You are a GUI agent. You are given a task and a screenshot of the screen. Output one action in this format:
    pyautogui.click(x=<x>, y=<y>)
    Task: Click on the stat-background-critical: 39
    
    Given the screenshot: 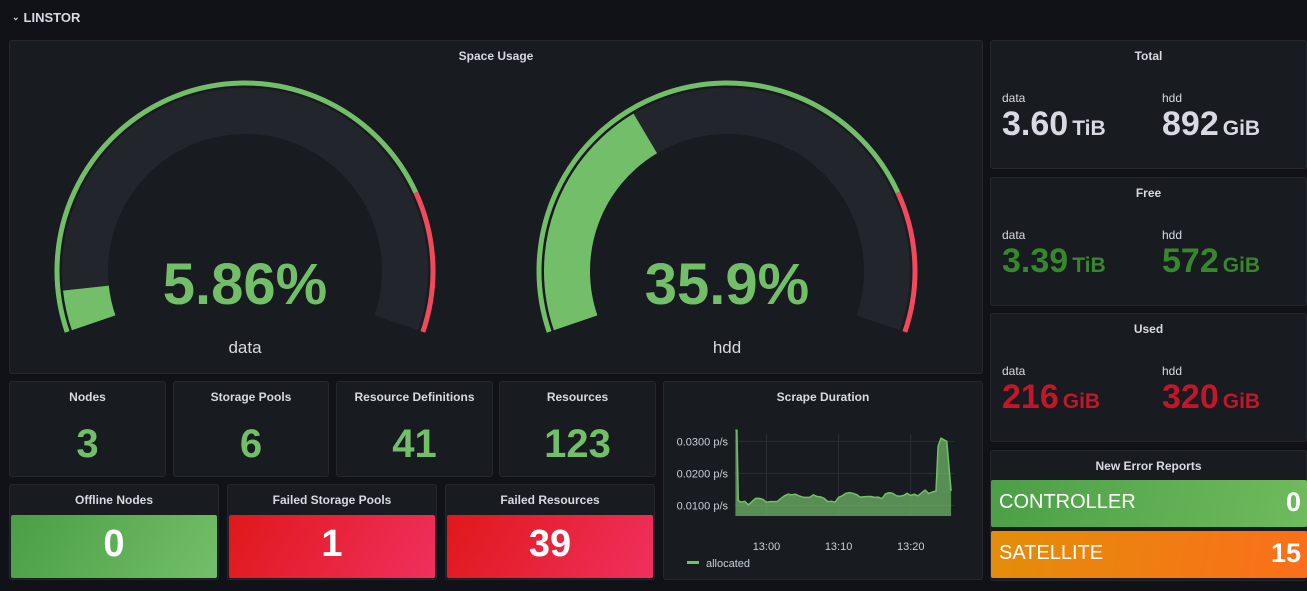 What is the action you would take?
    pyautogui.click(x=550, y=546)
    